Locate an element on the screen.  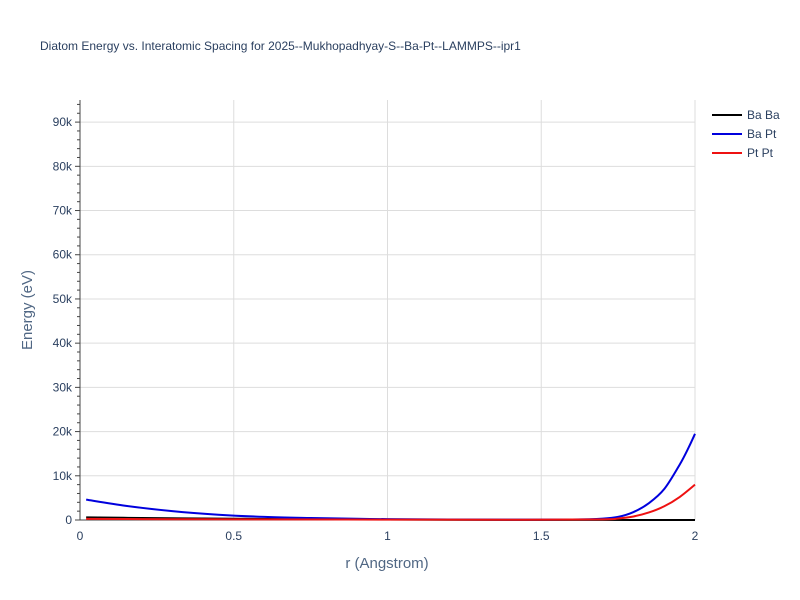
legend-item-pt-pt: Pt Pt is located at coordinates (743, 153).